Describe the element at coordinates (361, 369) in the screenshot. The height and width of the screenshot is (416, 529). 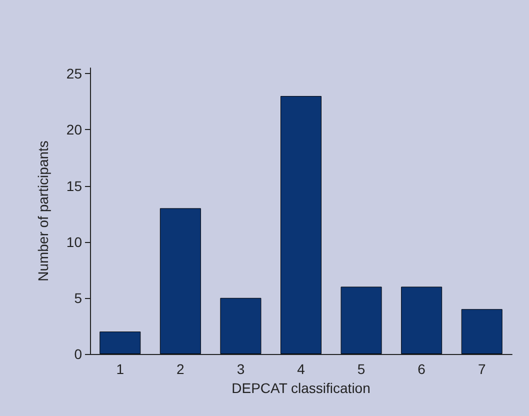
I see `x-tick-label: 5` at that location.